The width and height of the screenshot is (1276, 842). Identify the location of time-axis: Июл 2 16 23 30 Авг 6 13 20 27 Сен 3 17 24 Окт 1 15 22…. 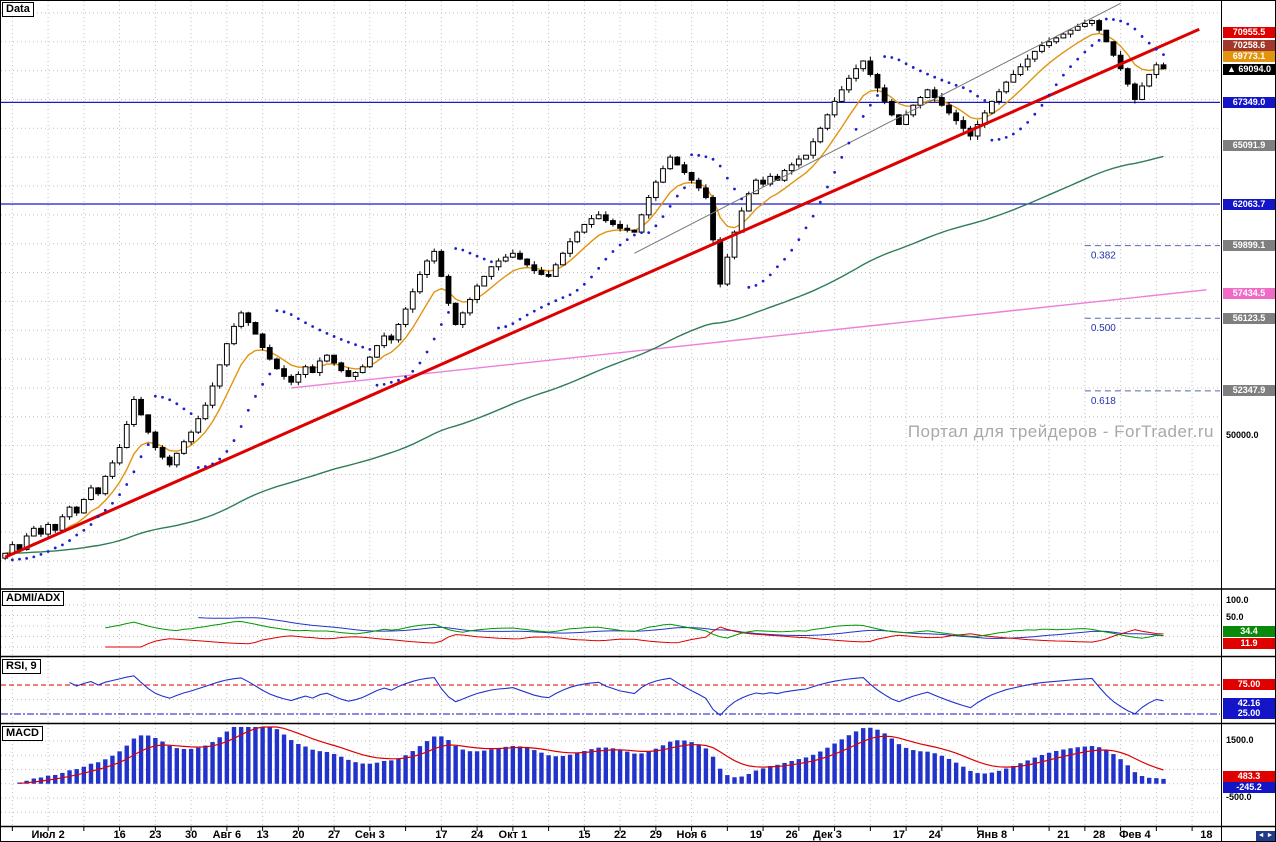
(611, 834).